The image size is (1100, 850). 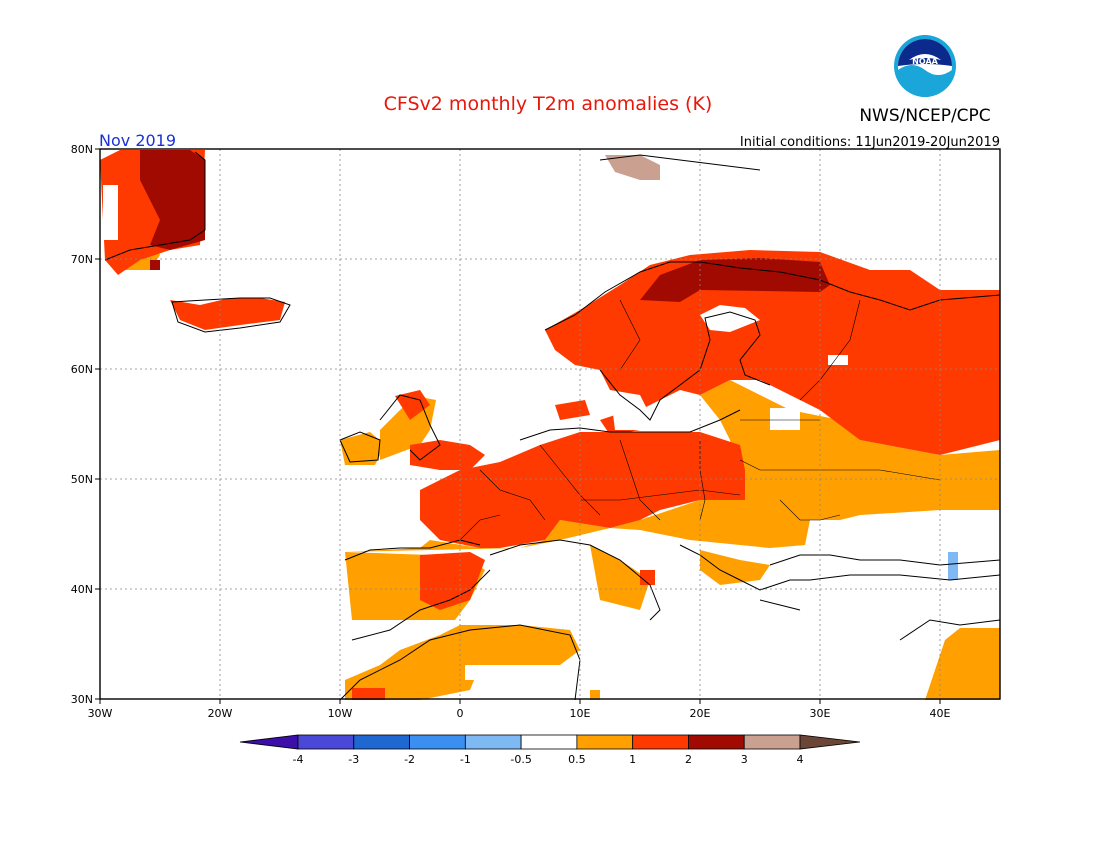 I want to click on forecast-month: Nov 2019, so click(x=137, y=140).